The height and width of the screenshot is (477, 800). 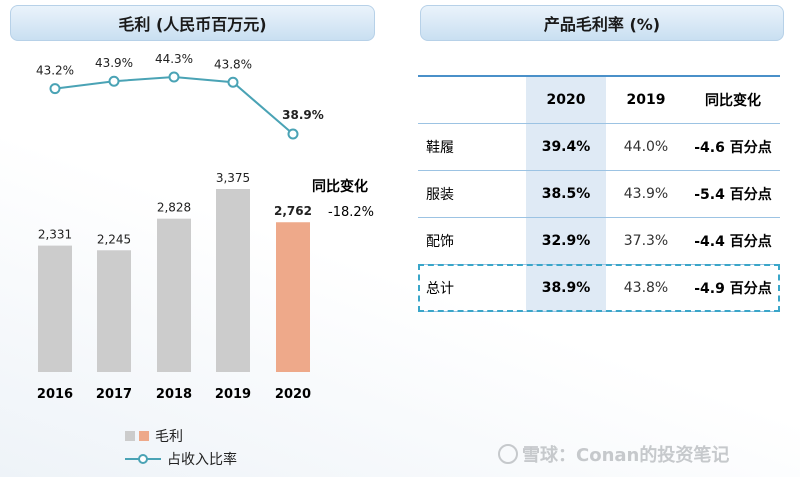 I want to click on x-tick-label: 2019, so click(x=233, y=394).